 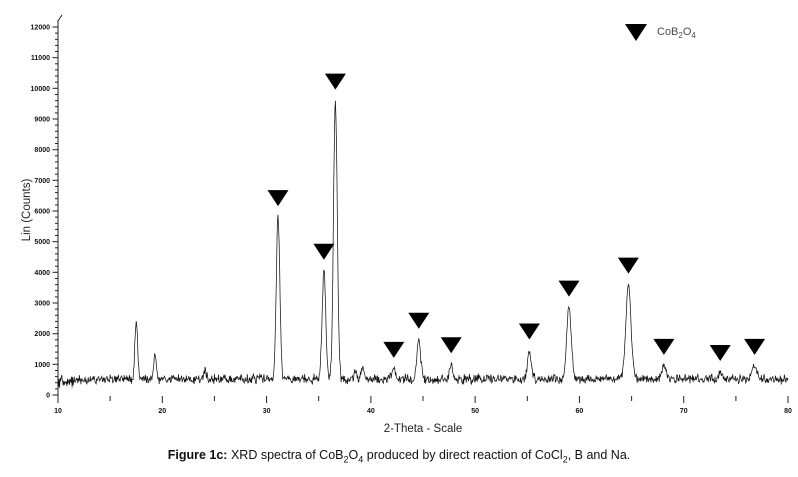 I want to click on y-tick-label: 8000, so click(x=42, y=150).